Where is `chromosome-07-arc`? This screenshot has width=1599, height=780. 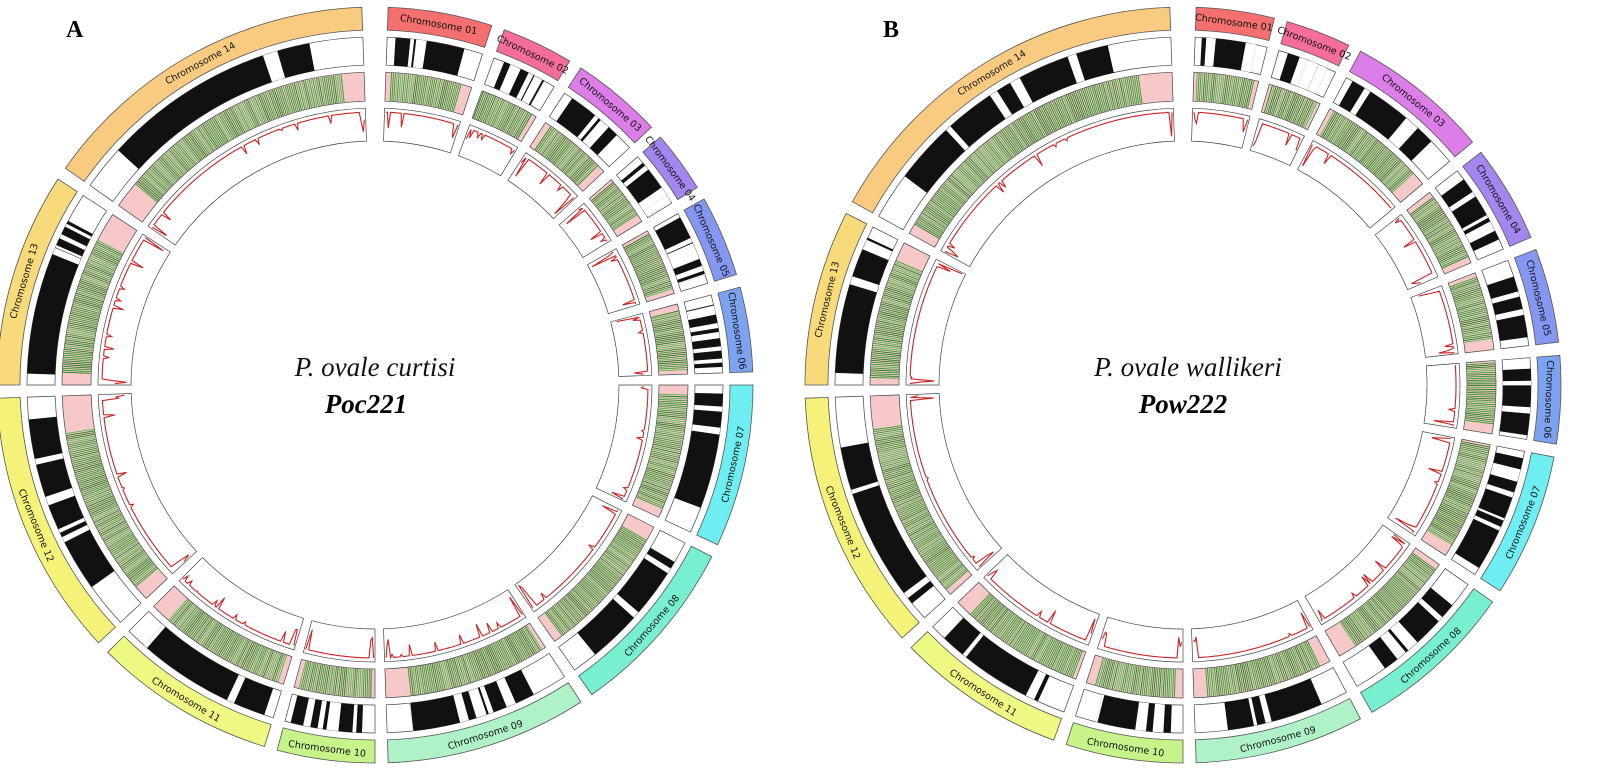 chromosome-07-arc is located at coordinates (725, 465).